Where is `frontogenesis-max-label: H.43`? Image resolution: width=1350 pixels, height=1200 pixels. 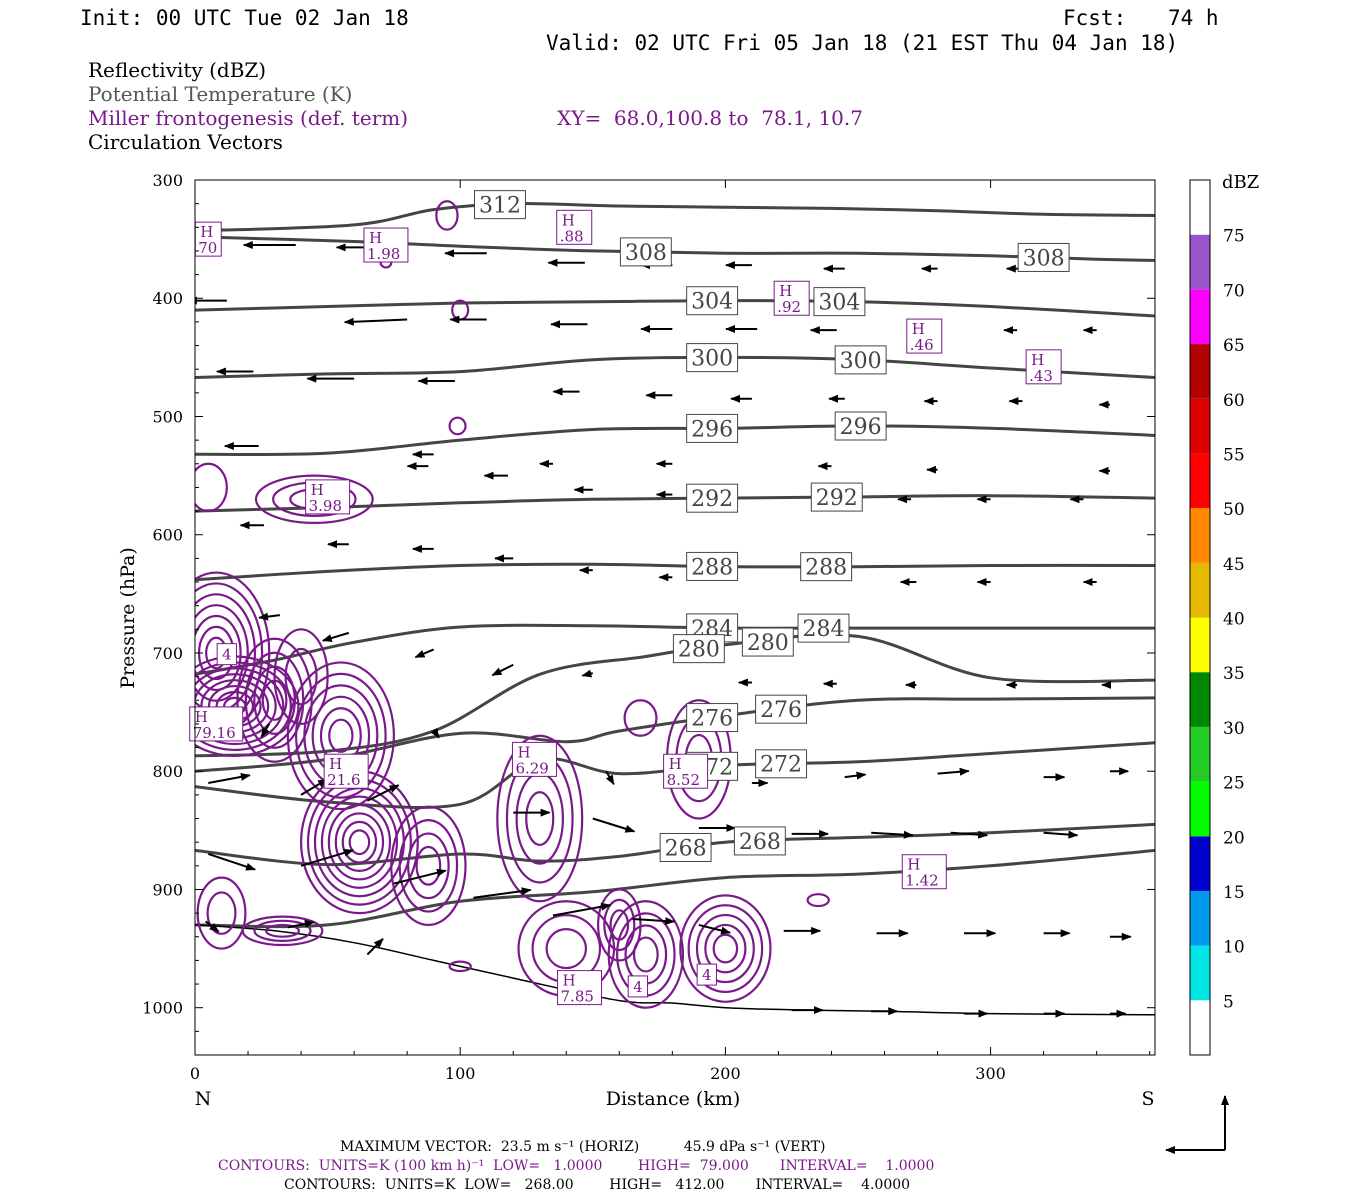
frontogenesis-max-label: H.43 is located at coordinates (1043, 367).